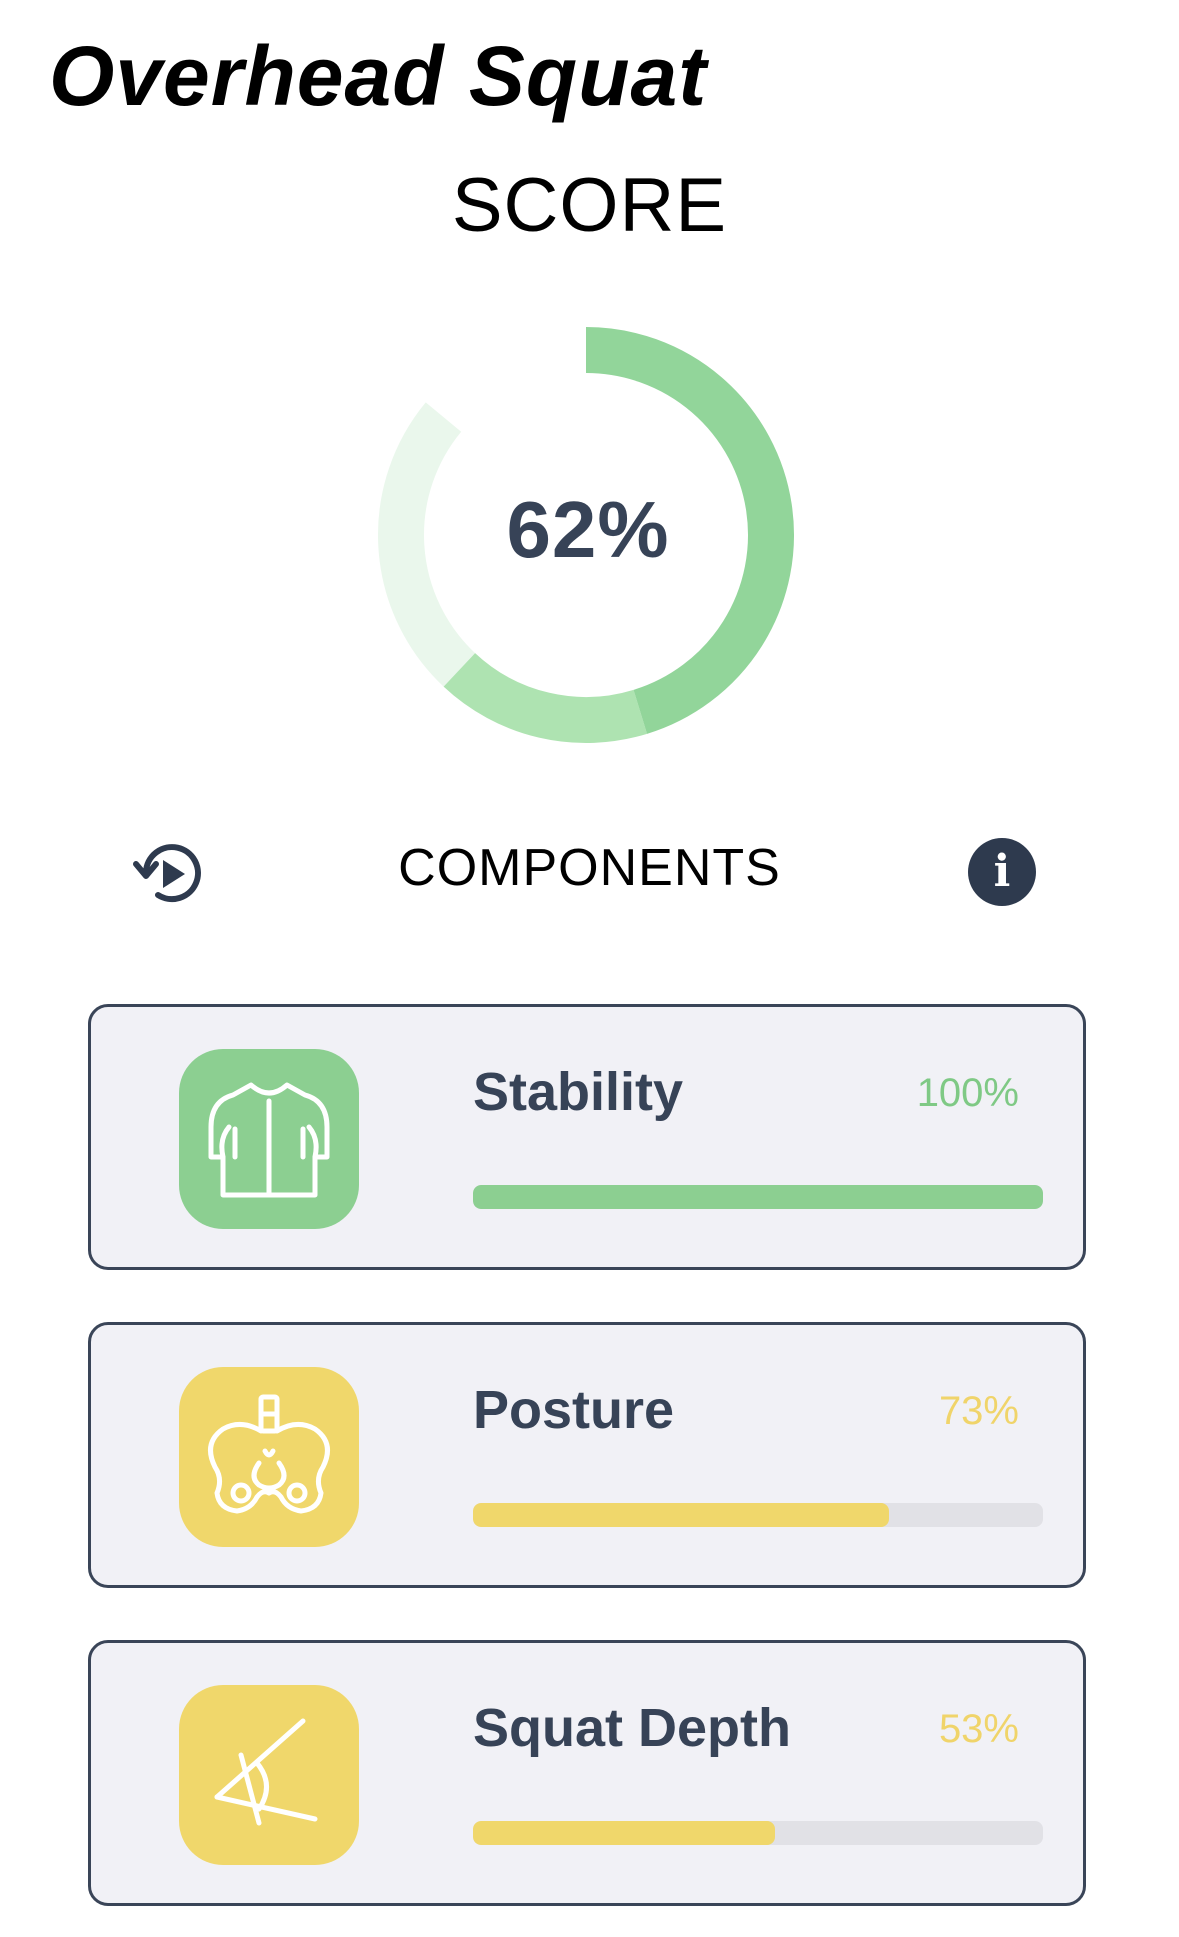 The height and width of the screenshot is (1937, 1179). Describe the element at coordinates (574, 1410) in the screenshot. I see `component-name: Posture` at that location.